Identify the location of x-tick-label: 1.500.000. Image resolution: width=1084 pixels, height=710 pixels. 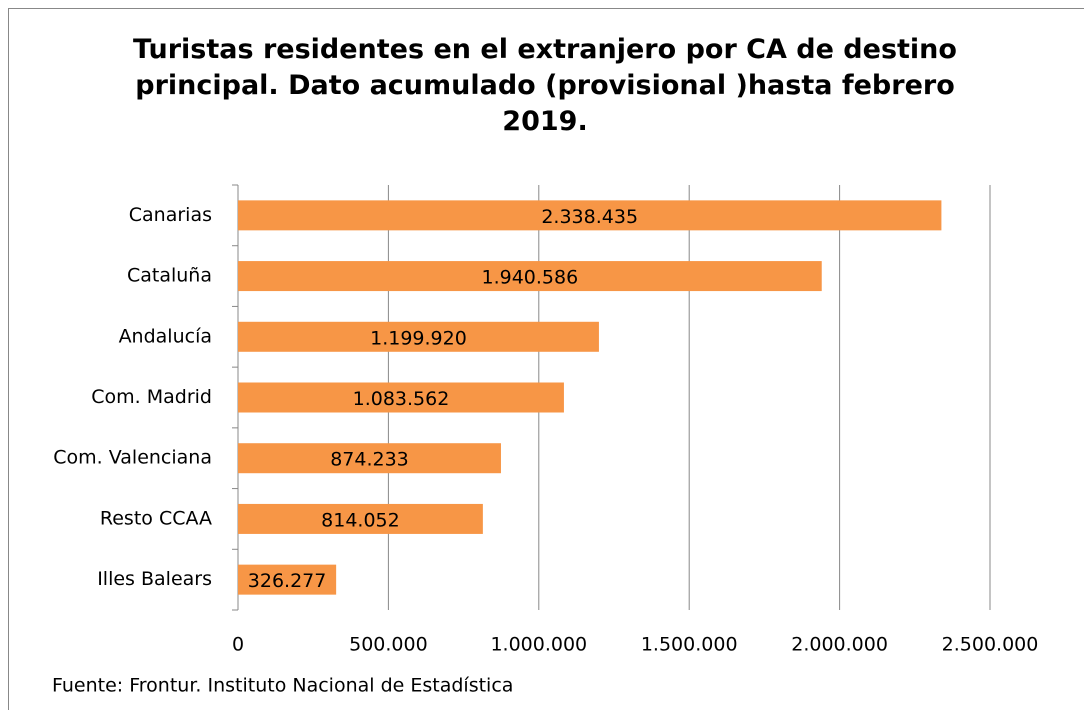
(689, 645).